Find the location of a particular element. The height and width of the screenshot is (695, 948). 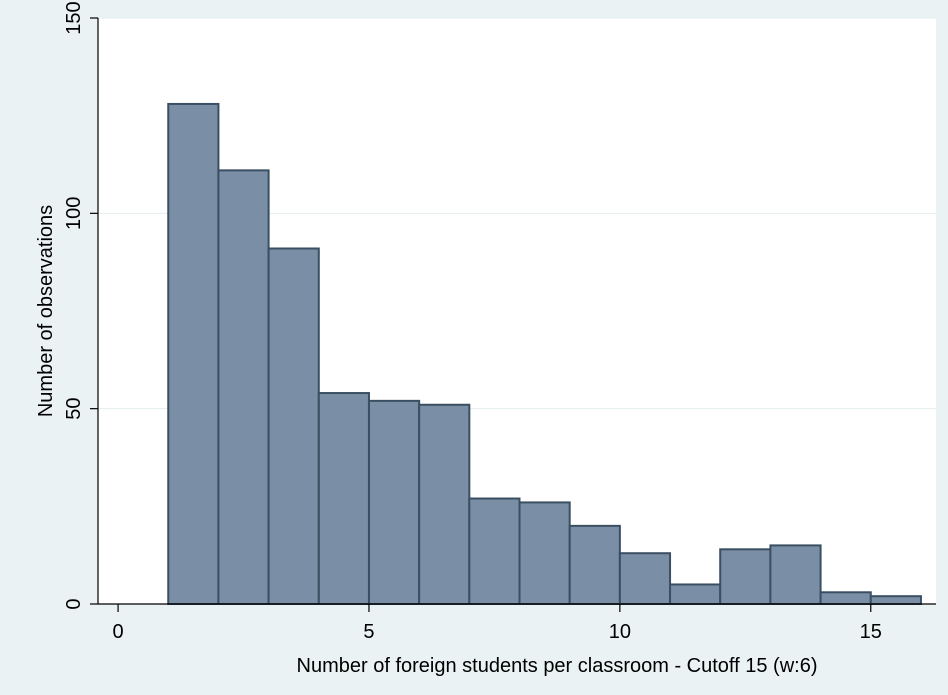

y-tick-label: 100 is located at coordinates (74, 213).